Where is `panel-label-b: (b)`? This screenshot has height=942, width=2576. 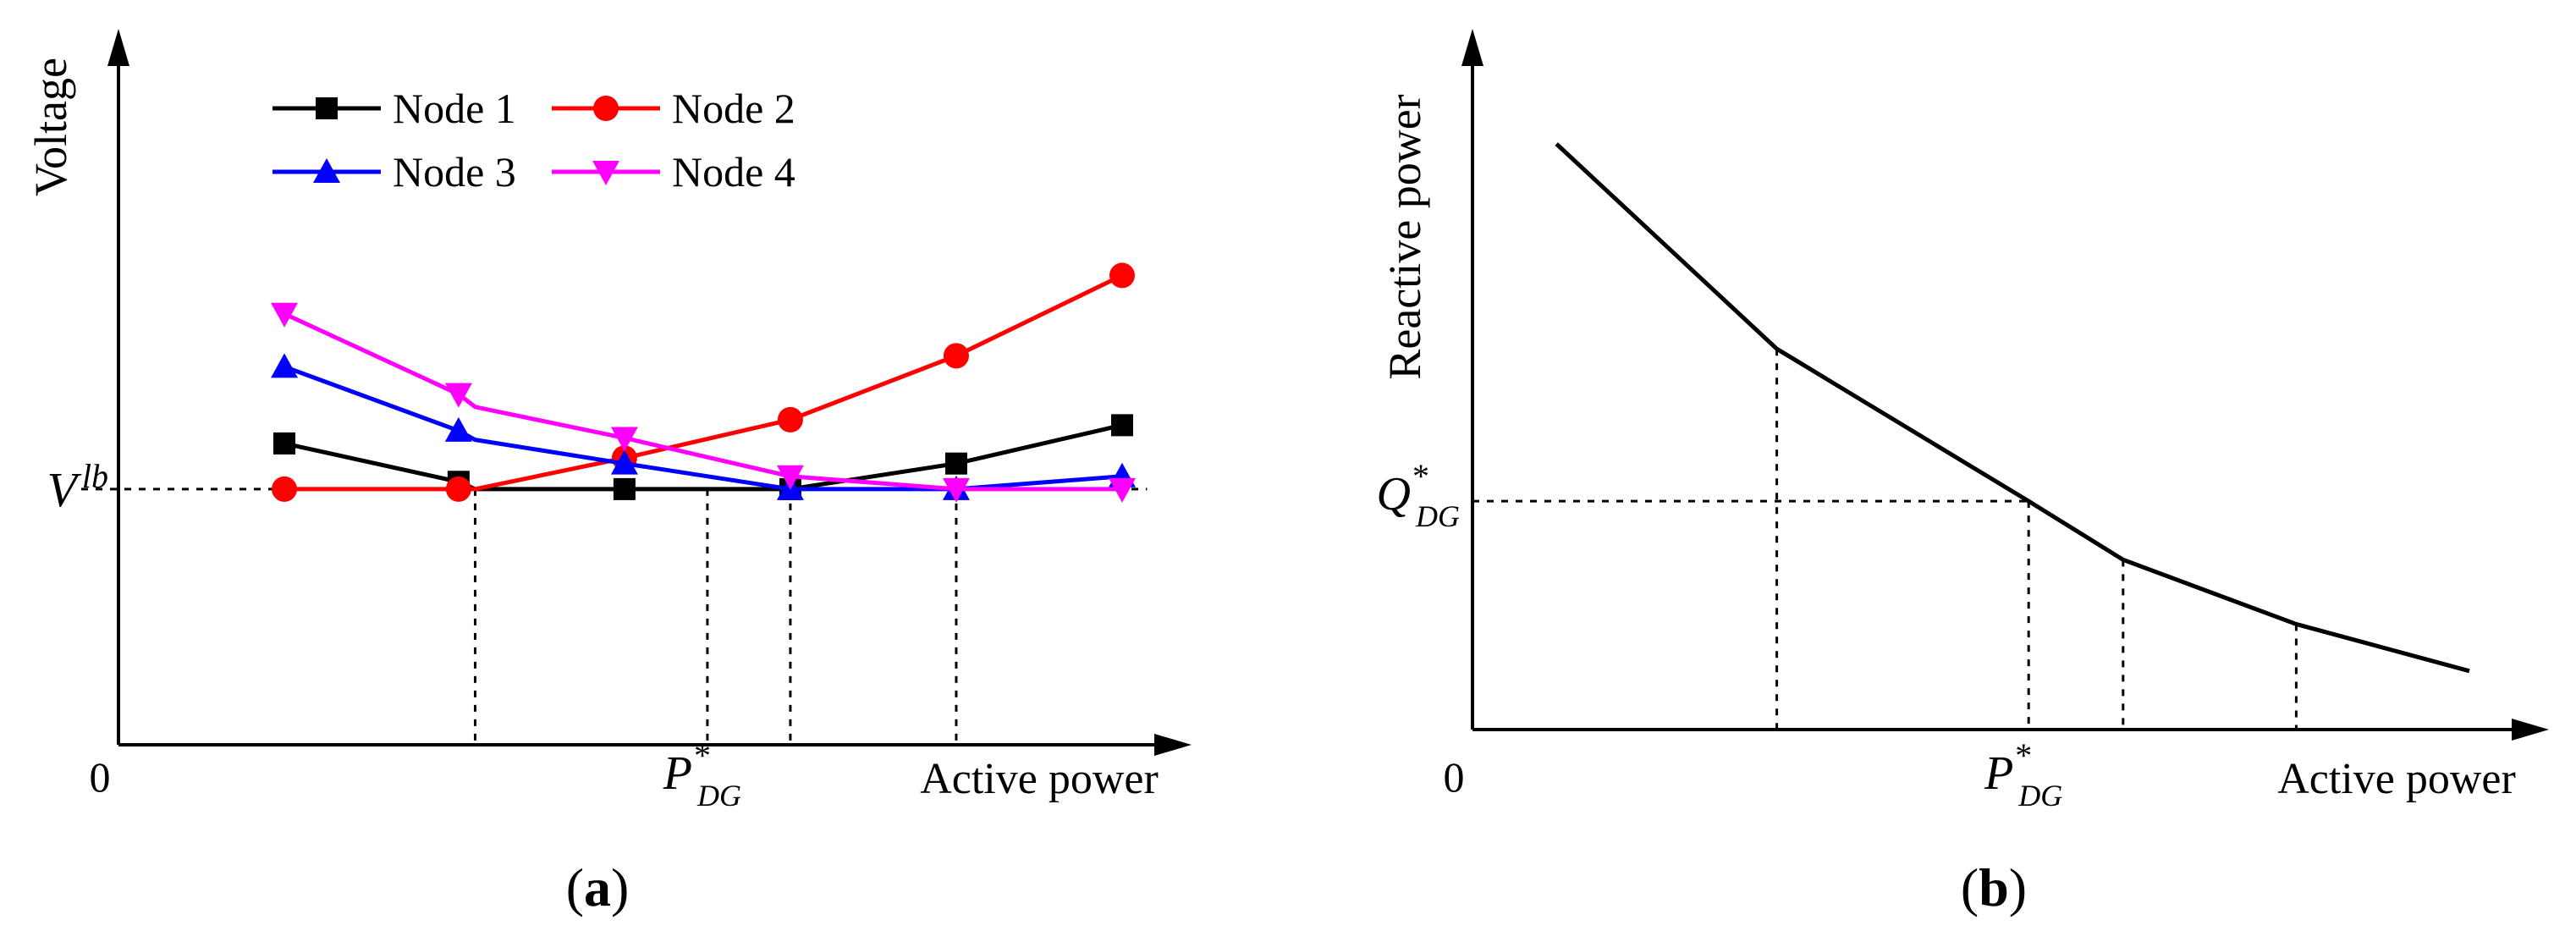
panel-label-b: (b) is located at coordinates (1994, 887).